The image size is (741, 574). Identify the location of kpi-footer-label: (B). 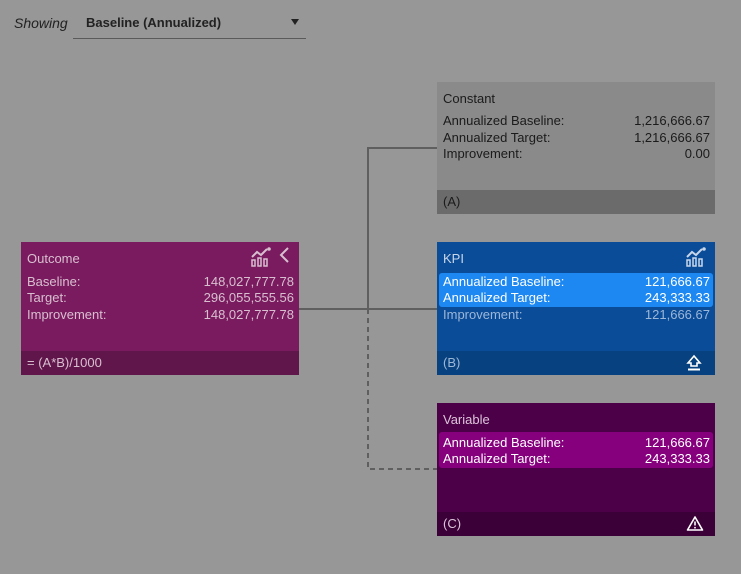
(452, 362).